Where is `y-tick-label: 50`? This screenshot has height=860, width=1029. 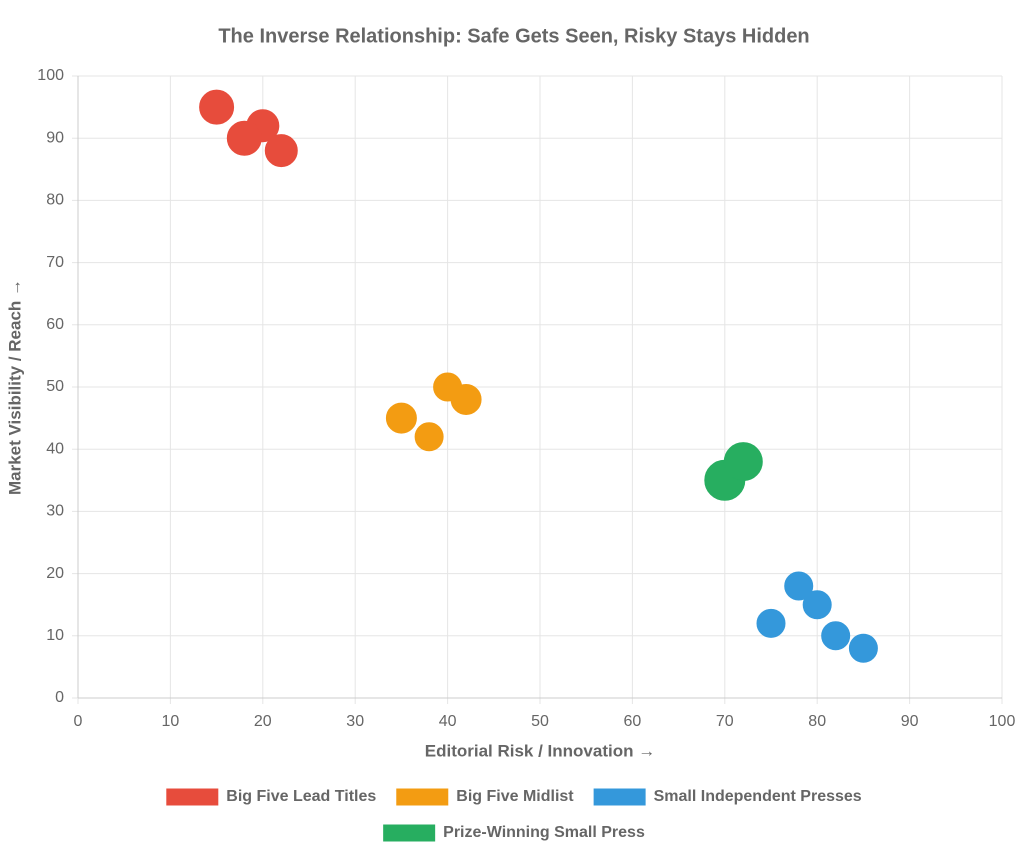
y-tick-label: 50 is located at coordinates (55, 386).